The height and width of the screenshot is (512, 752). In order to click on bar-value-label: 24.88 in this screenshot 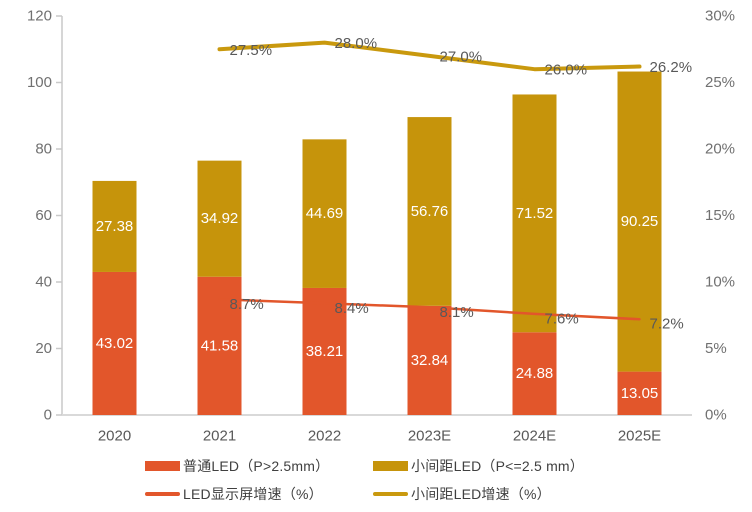, I will do `click(535, 373)`.